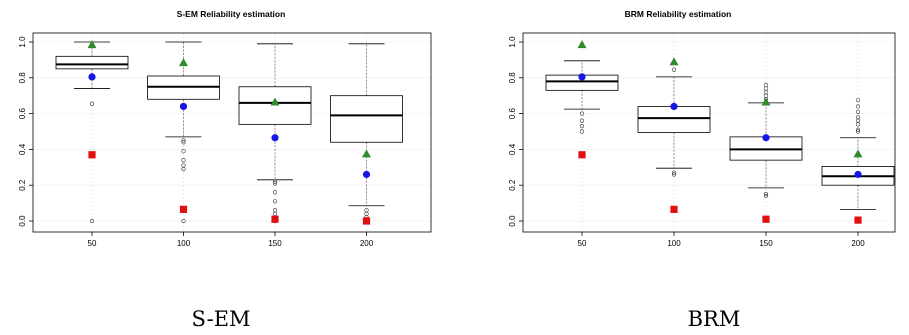 The width and height of the screenshot is (909, 335). Describe the element at coordinates (231, 14) in the screenshot. I see `chart-title-sem: S-EM Reliability estimation` at that location.